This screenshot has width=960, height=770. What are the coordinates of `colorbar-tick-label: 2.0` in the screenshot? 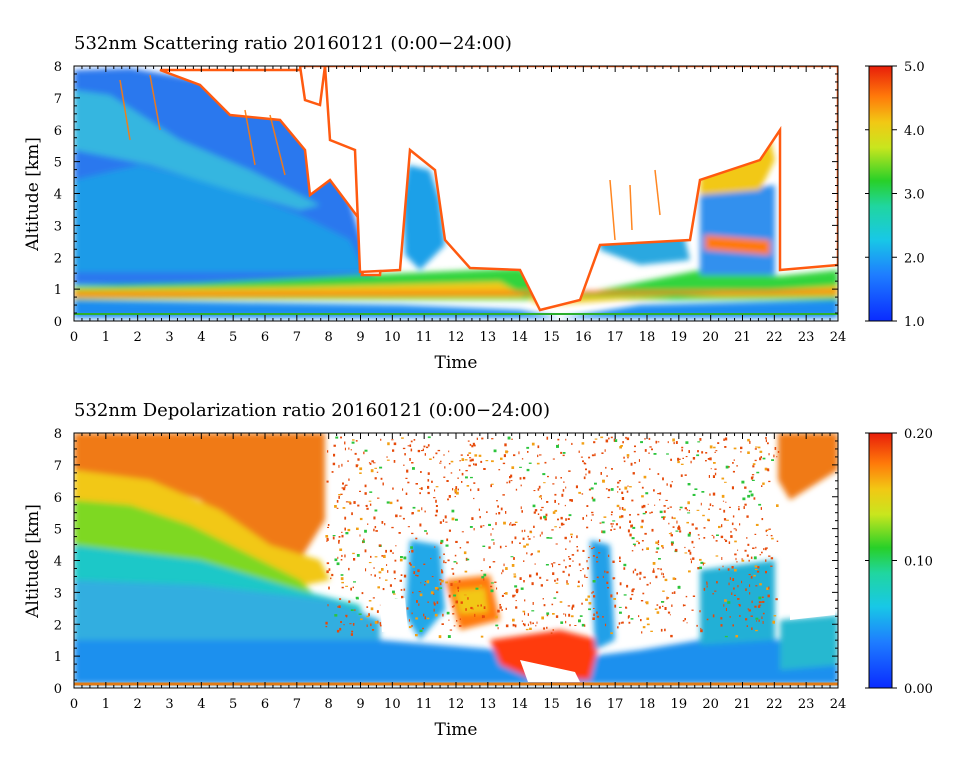 It's located at (914, 258).